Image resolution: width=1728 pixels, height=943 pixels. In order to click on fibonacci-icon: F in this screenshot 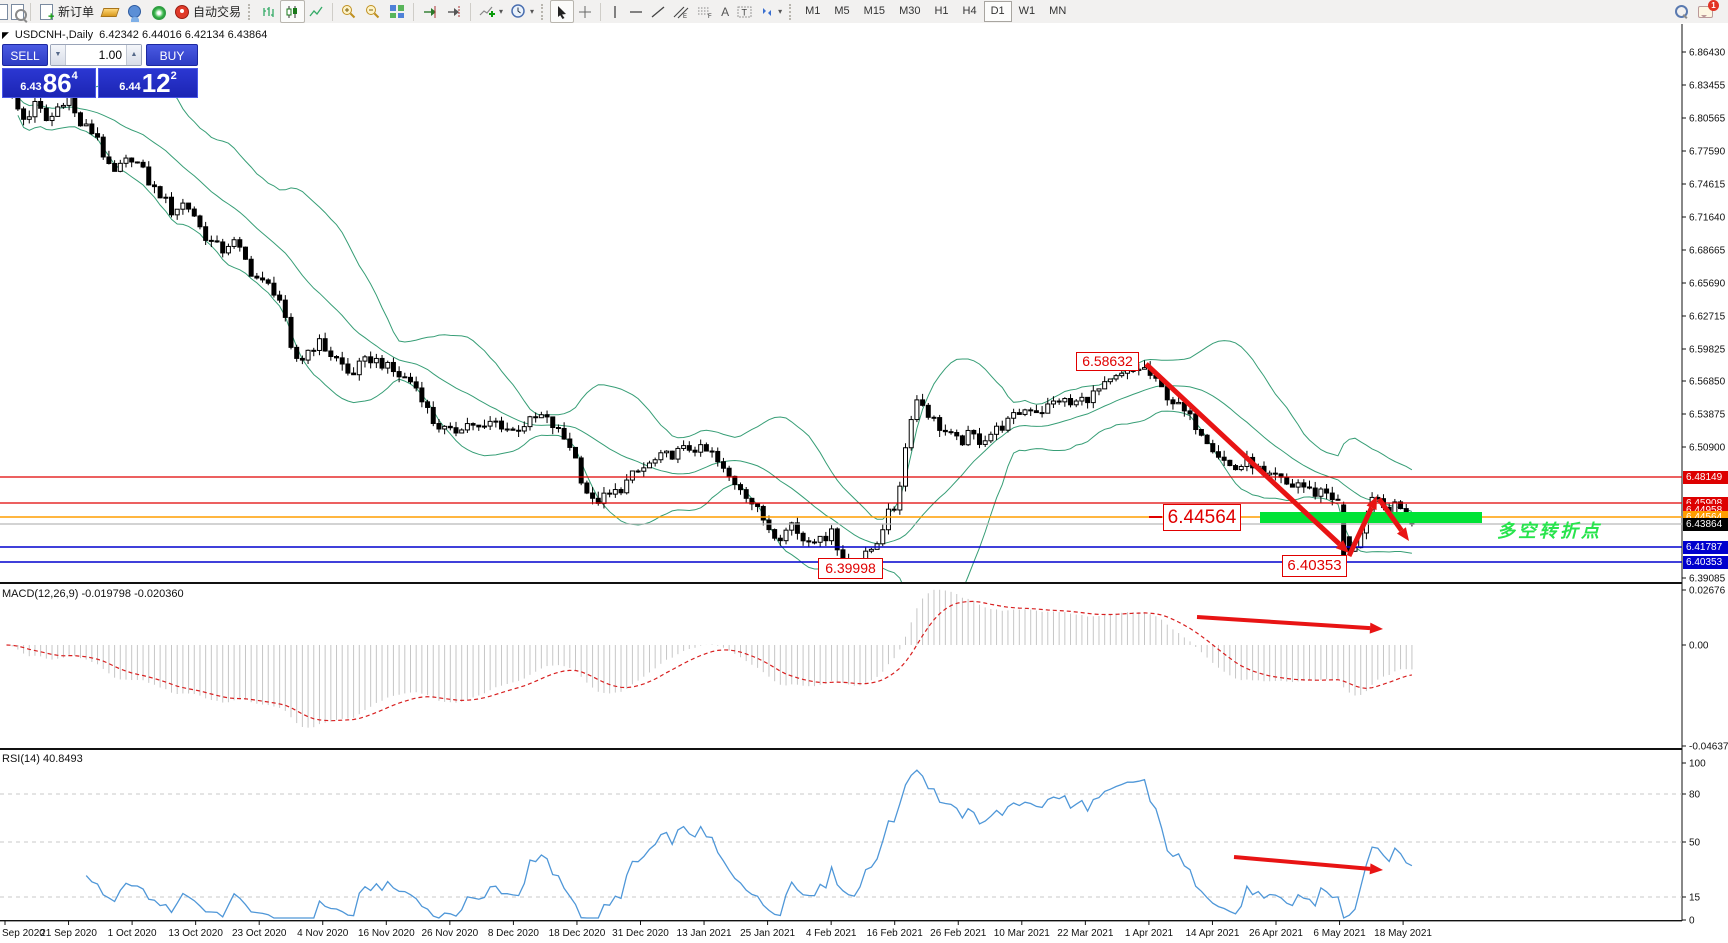, I will do `click(705, 13)`.